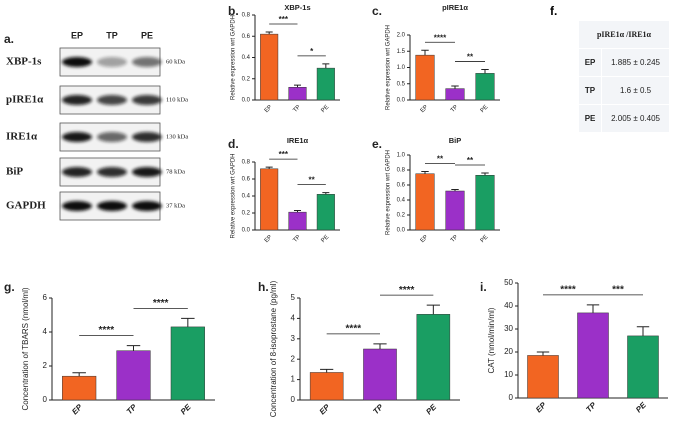  Describe the element at coordinates (624, 34) in the screenshot. I see `table-header-row: pIRE1α /IRE1α` at that location.